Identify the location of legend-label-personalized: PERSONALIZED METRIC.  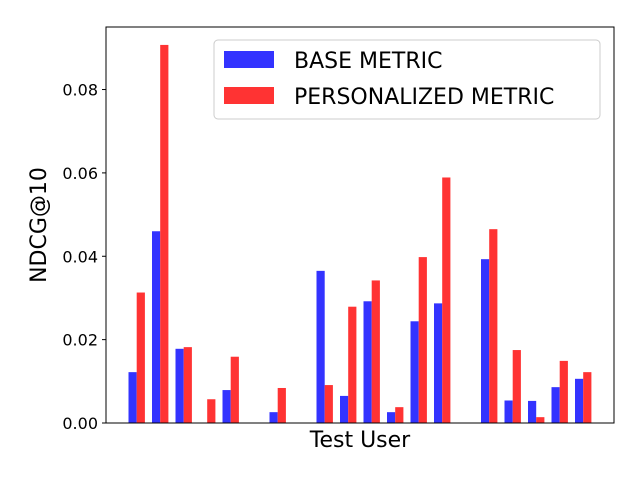
(424, 97).